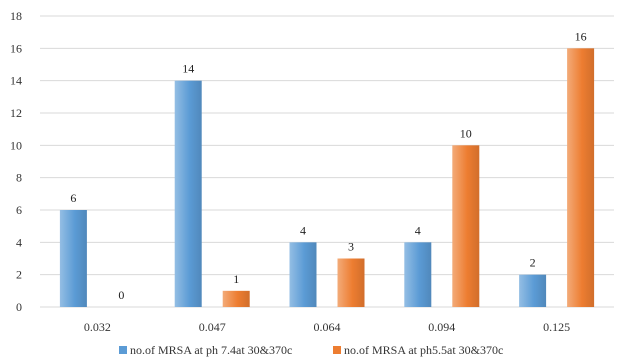 The width and height of the screenshot is (624, 364). Describe the element at coordinates (16, 16) in the screenshot. I see `y-tick-label: 18` at that location.